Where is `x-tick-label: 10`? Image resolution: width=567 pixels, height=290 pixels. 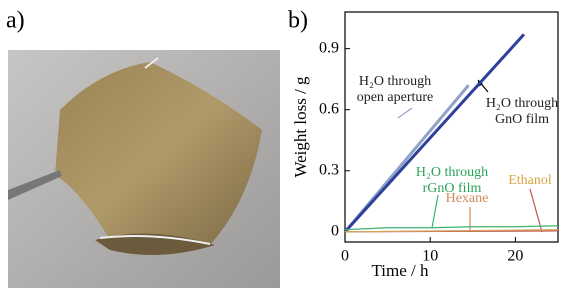 x-tick-label: 10 is located at coordinates (430, 256).